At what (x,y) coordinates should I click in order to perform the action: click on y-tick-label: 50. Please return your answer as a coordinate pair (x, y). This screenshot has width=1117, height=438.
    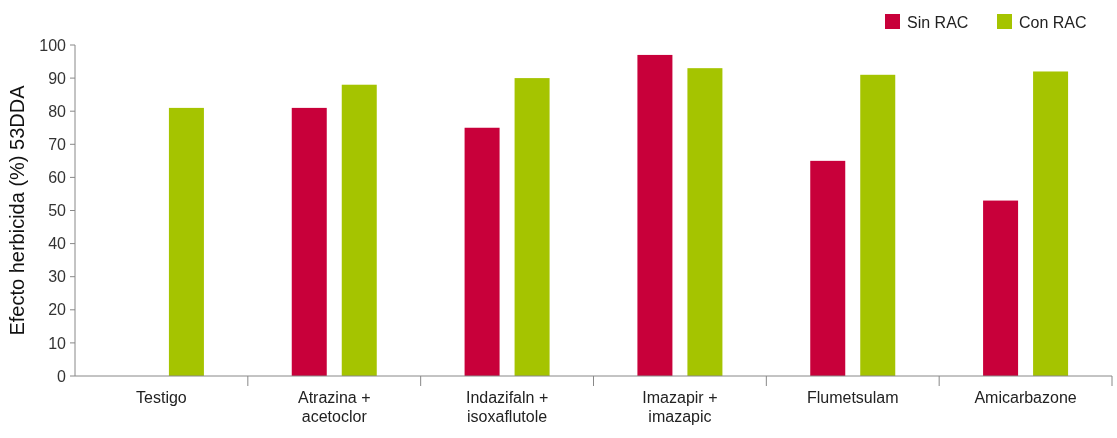
    Looking at the image, I should click on (57, 211).